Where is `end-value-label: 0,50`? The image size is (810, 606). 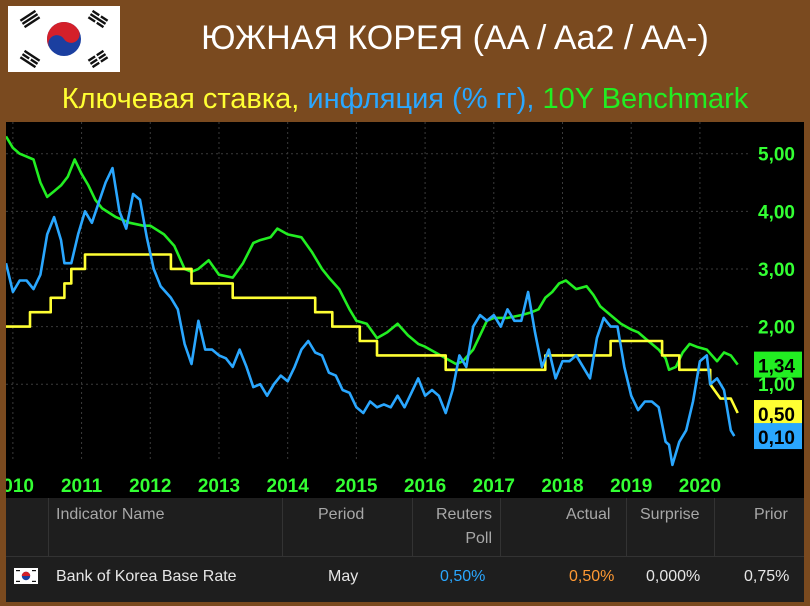
end-value-label: 0,50 is located at coordinates (776, 415).